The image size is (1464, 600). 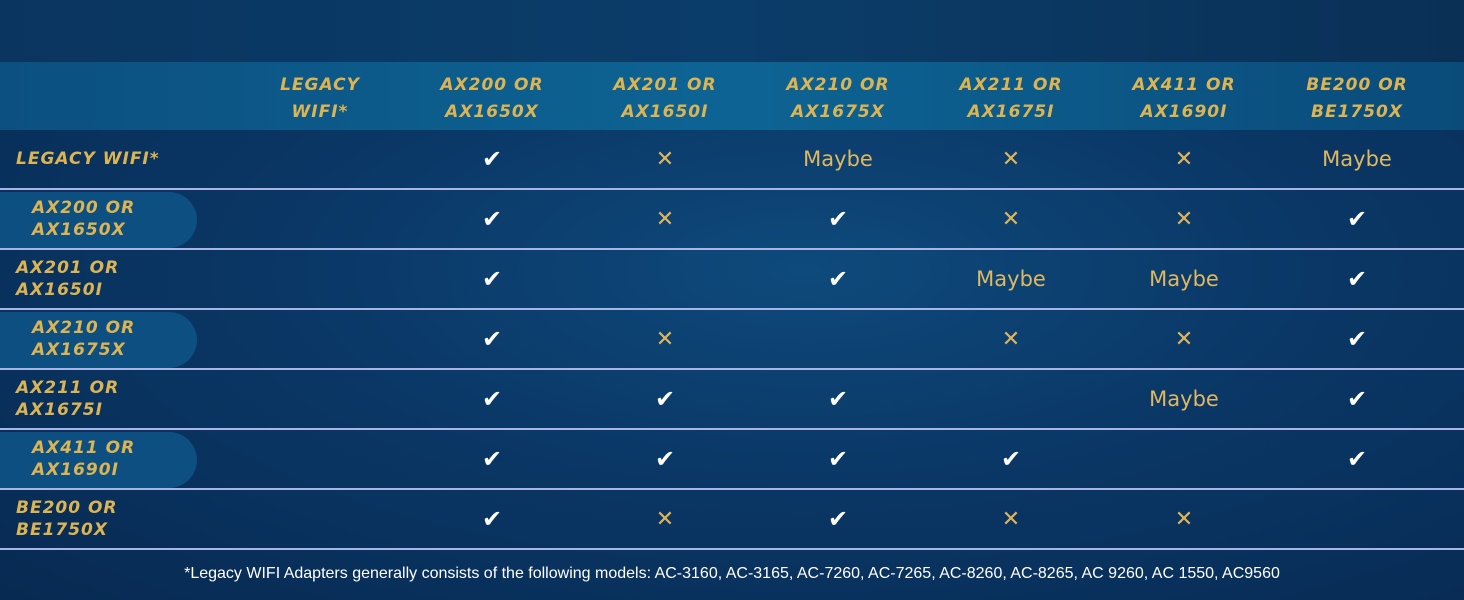 What do you see at coordinates (732, 31) in the screenshot?
I see `top-banner` at bounding box center [732, 31].